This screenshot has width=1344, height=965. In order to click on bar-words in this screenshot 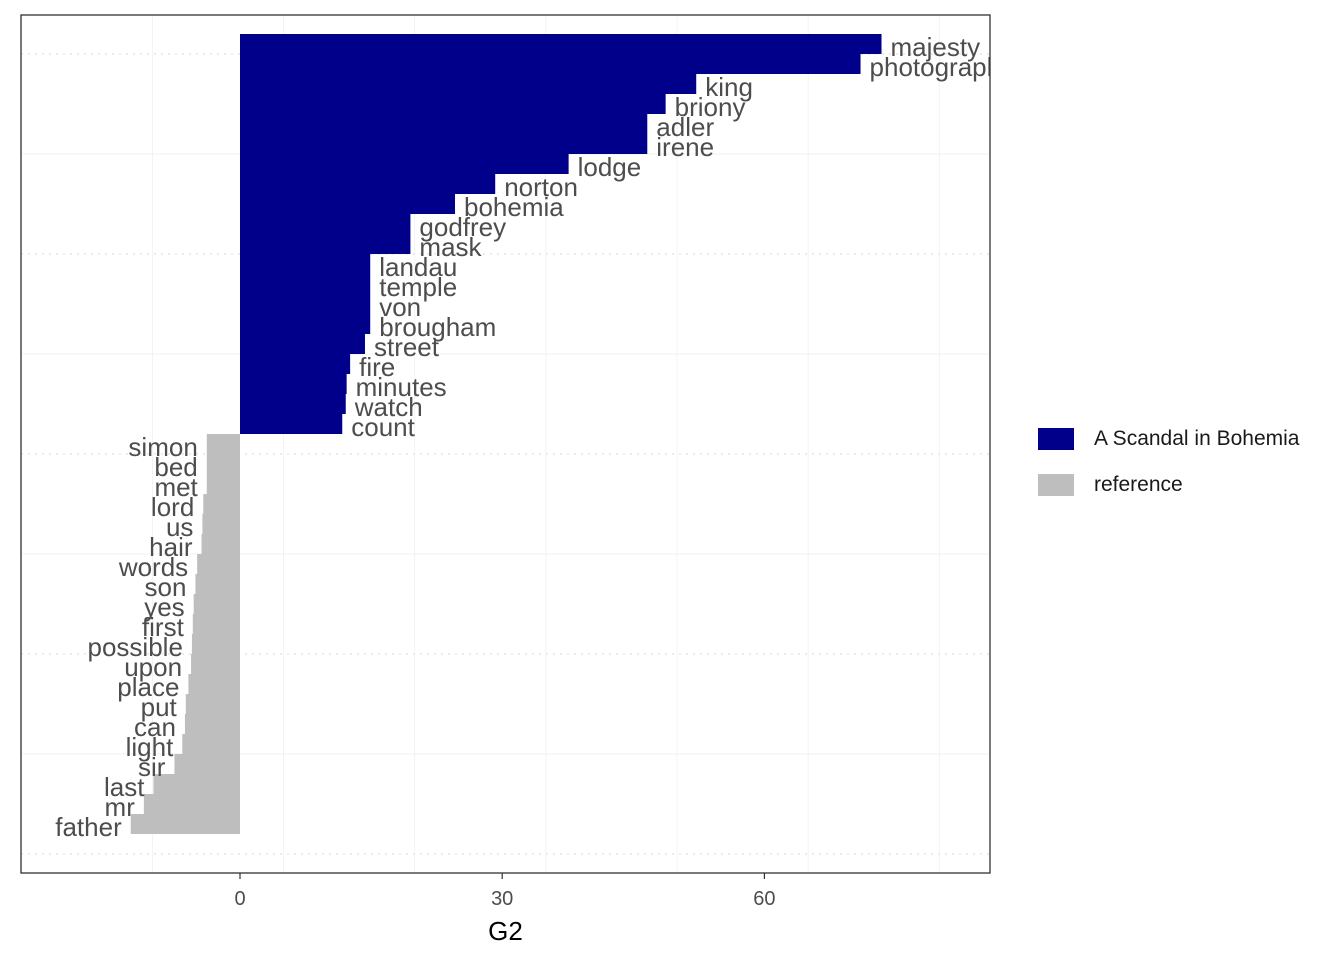, I will do `click(218, 564)`.